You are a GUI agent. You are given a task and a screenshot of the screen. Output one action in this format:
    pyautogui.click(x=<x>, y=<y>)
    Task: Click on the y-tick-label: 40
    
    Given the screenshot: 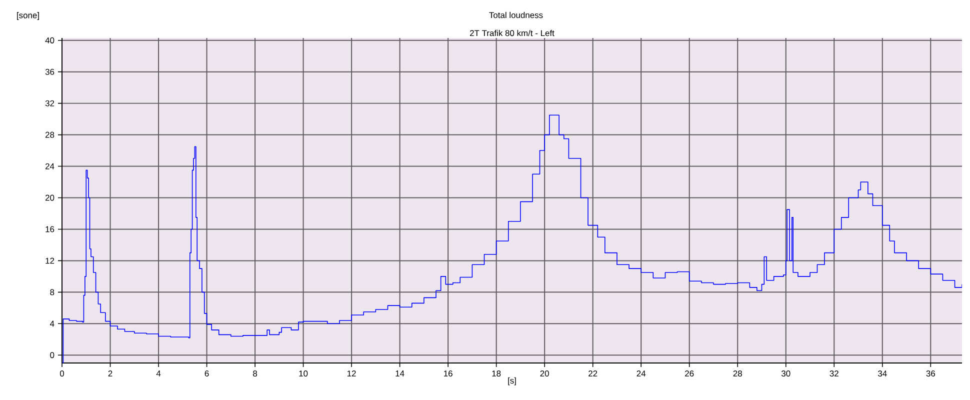 What is the action you would take?
    pyautogui.click(x=49, y=40)
    